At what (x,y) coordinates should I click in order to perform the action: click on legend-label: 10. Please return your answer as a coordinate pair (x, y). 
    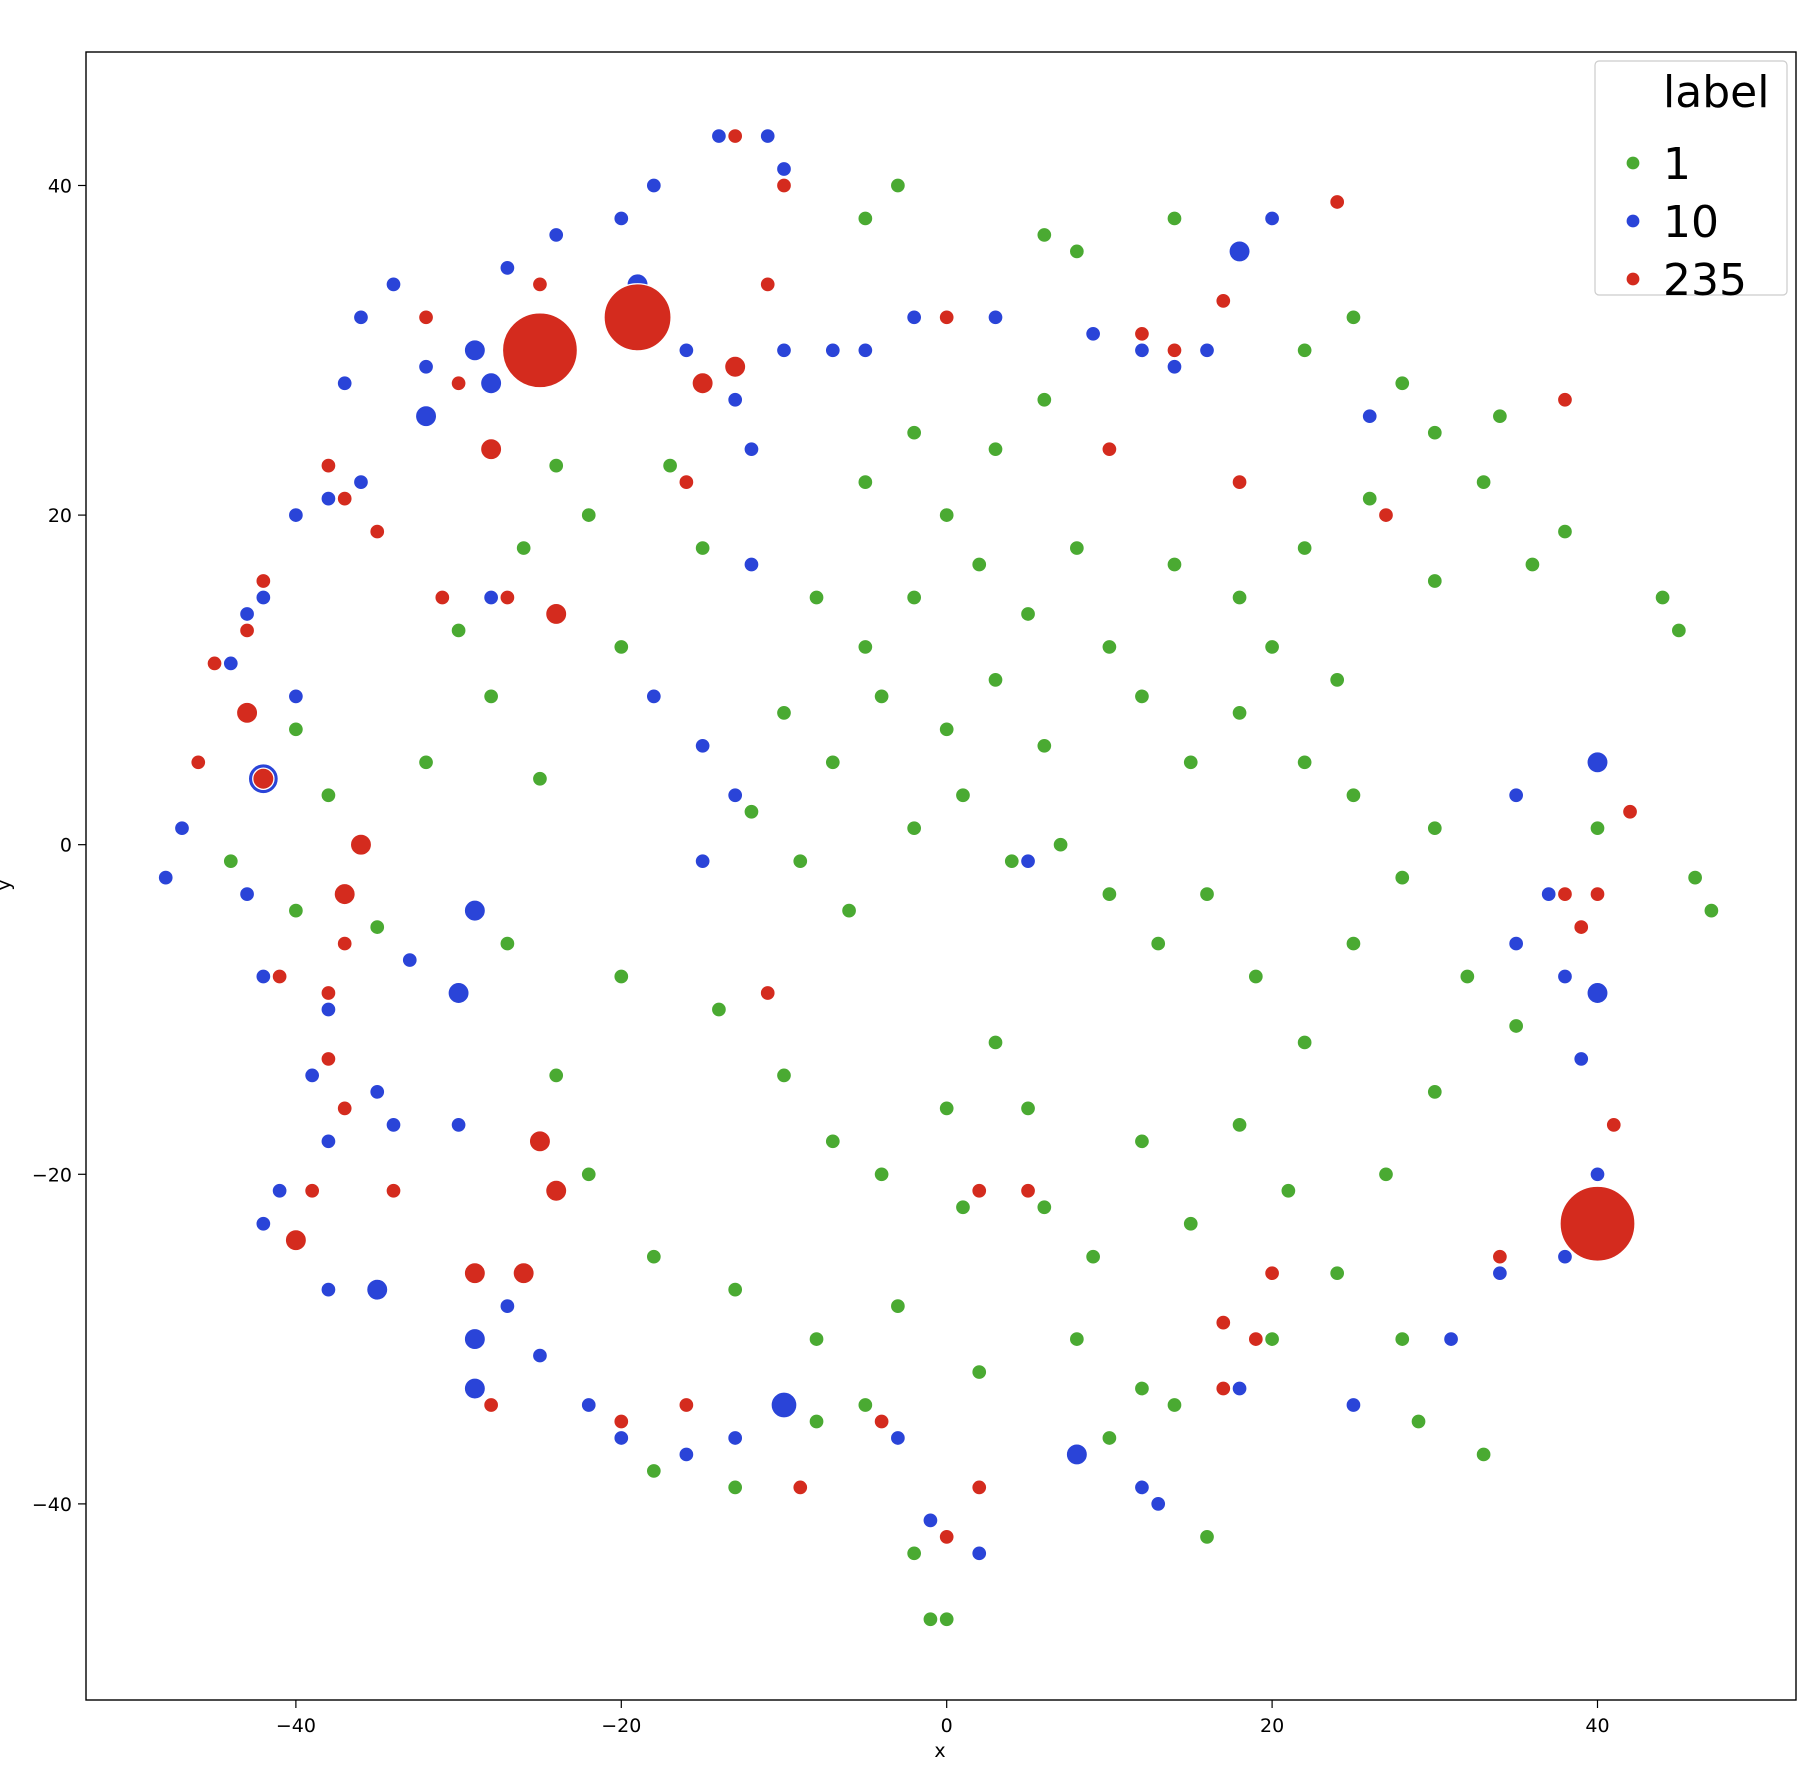
    Looking at the image, I should click on (1691, 222).